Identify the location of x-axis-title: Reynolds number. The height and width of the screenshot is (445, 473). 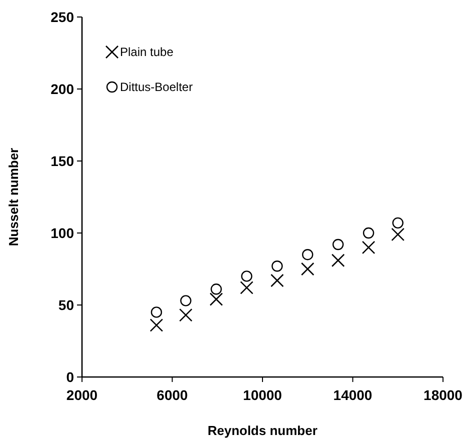
(263, 430).